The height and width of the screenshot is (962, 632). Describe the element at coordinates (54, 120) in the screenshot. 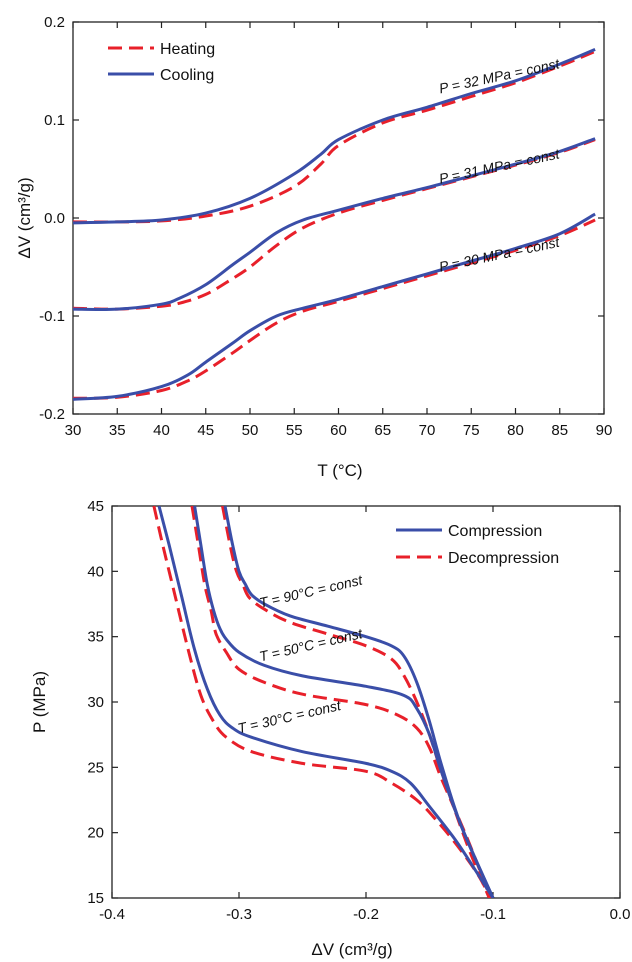

I see `y-tick-label: 0.1` at that location.